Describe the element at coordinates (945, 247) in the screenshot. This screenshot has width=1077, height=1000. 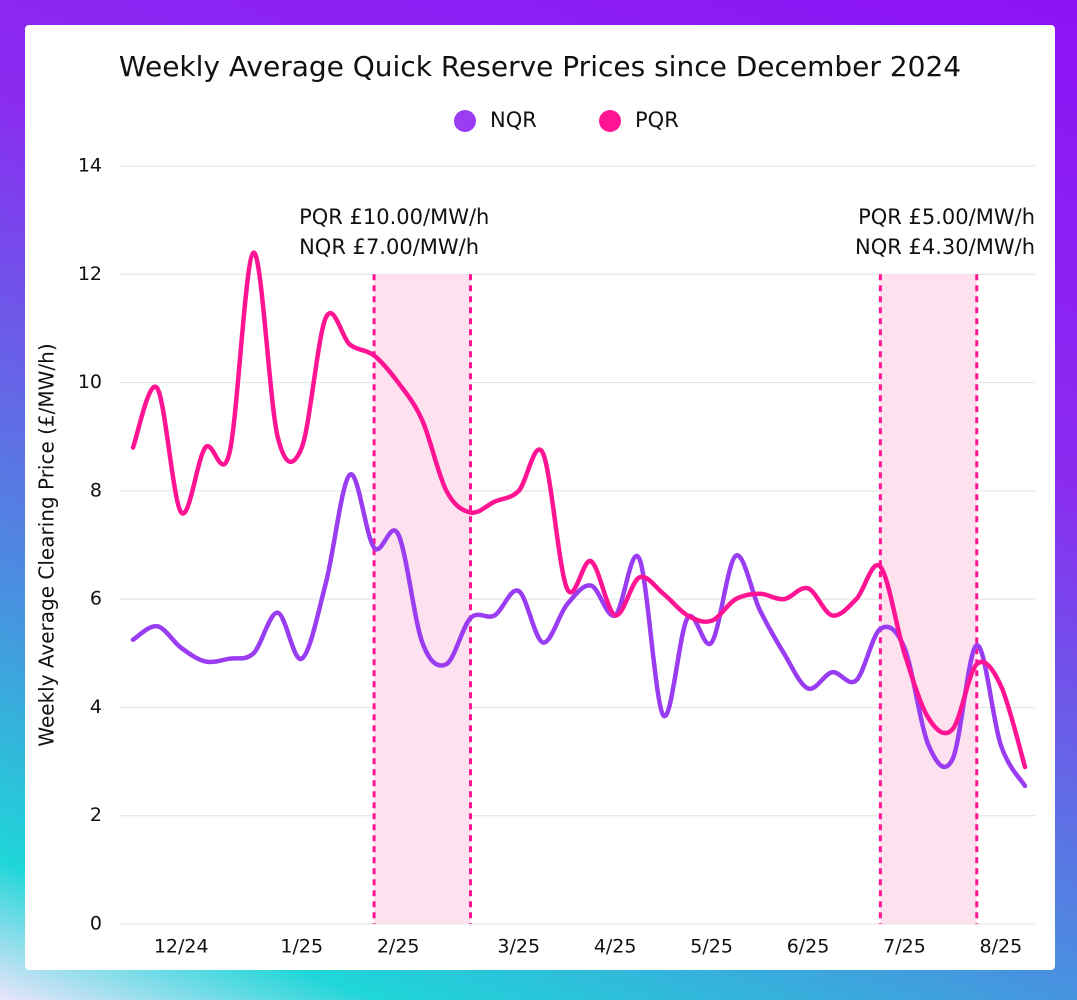
I see `annotation: NQR £4.30/MW/h` at that location.